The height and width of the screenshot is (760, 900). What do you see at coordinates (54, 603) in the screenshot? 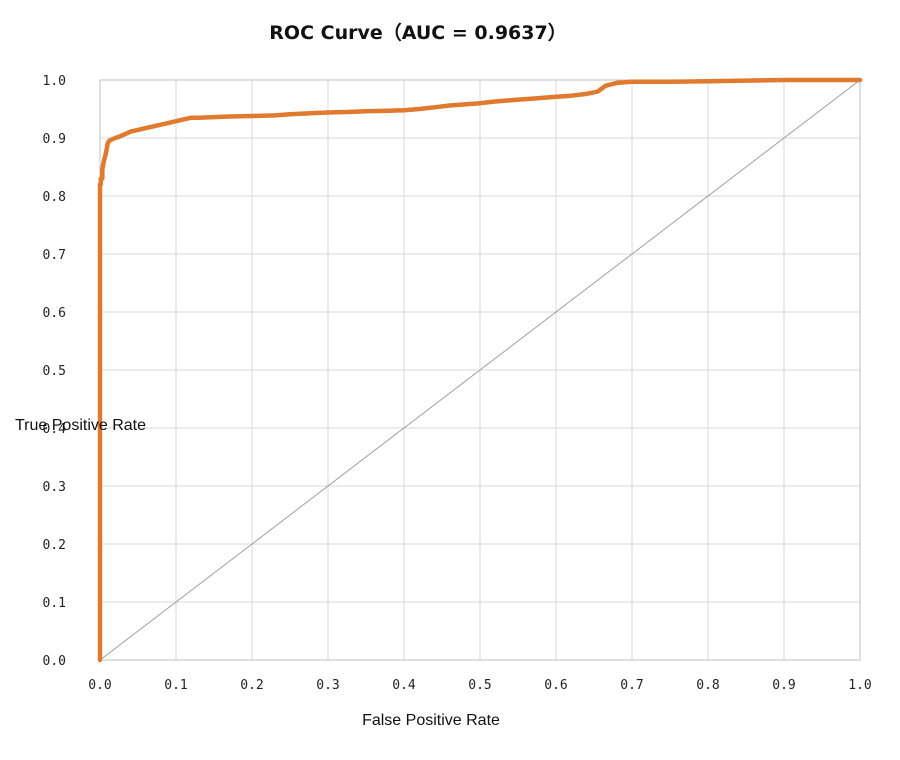
I see `y-tick-label-1: 0.1` at bounding box center [54, 603].